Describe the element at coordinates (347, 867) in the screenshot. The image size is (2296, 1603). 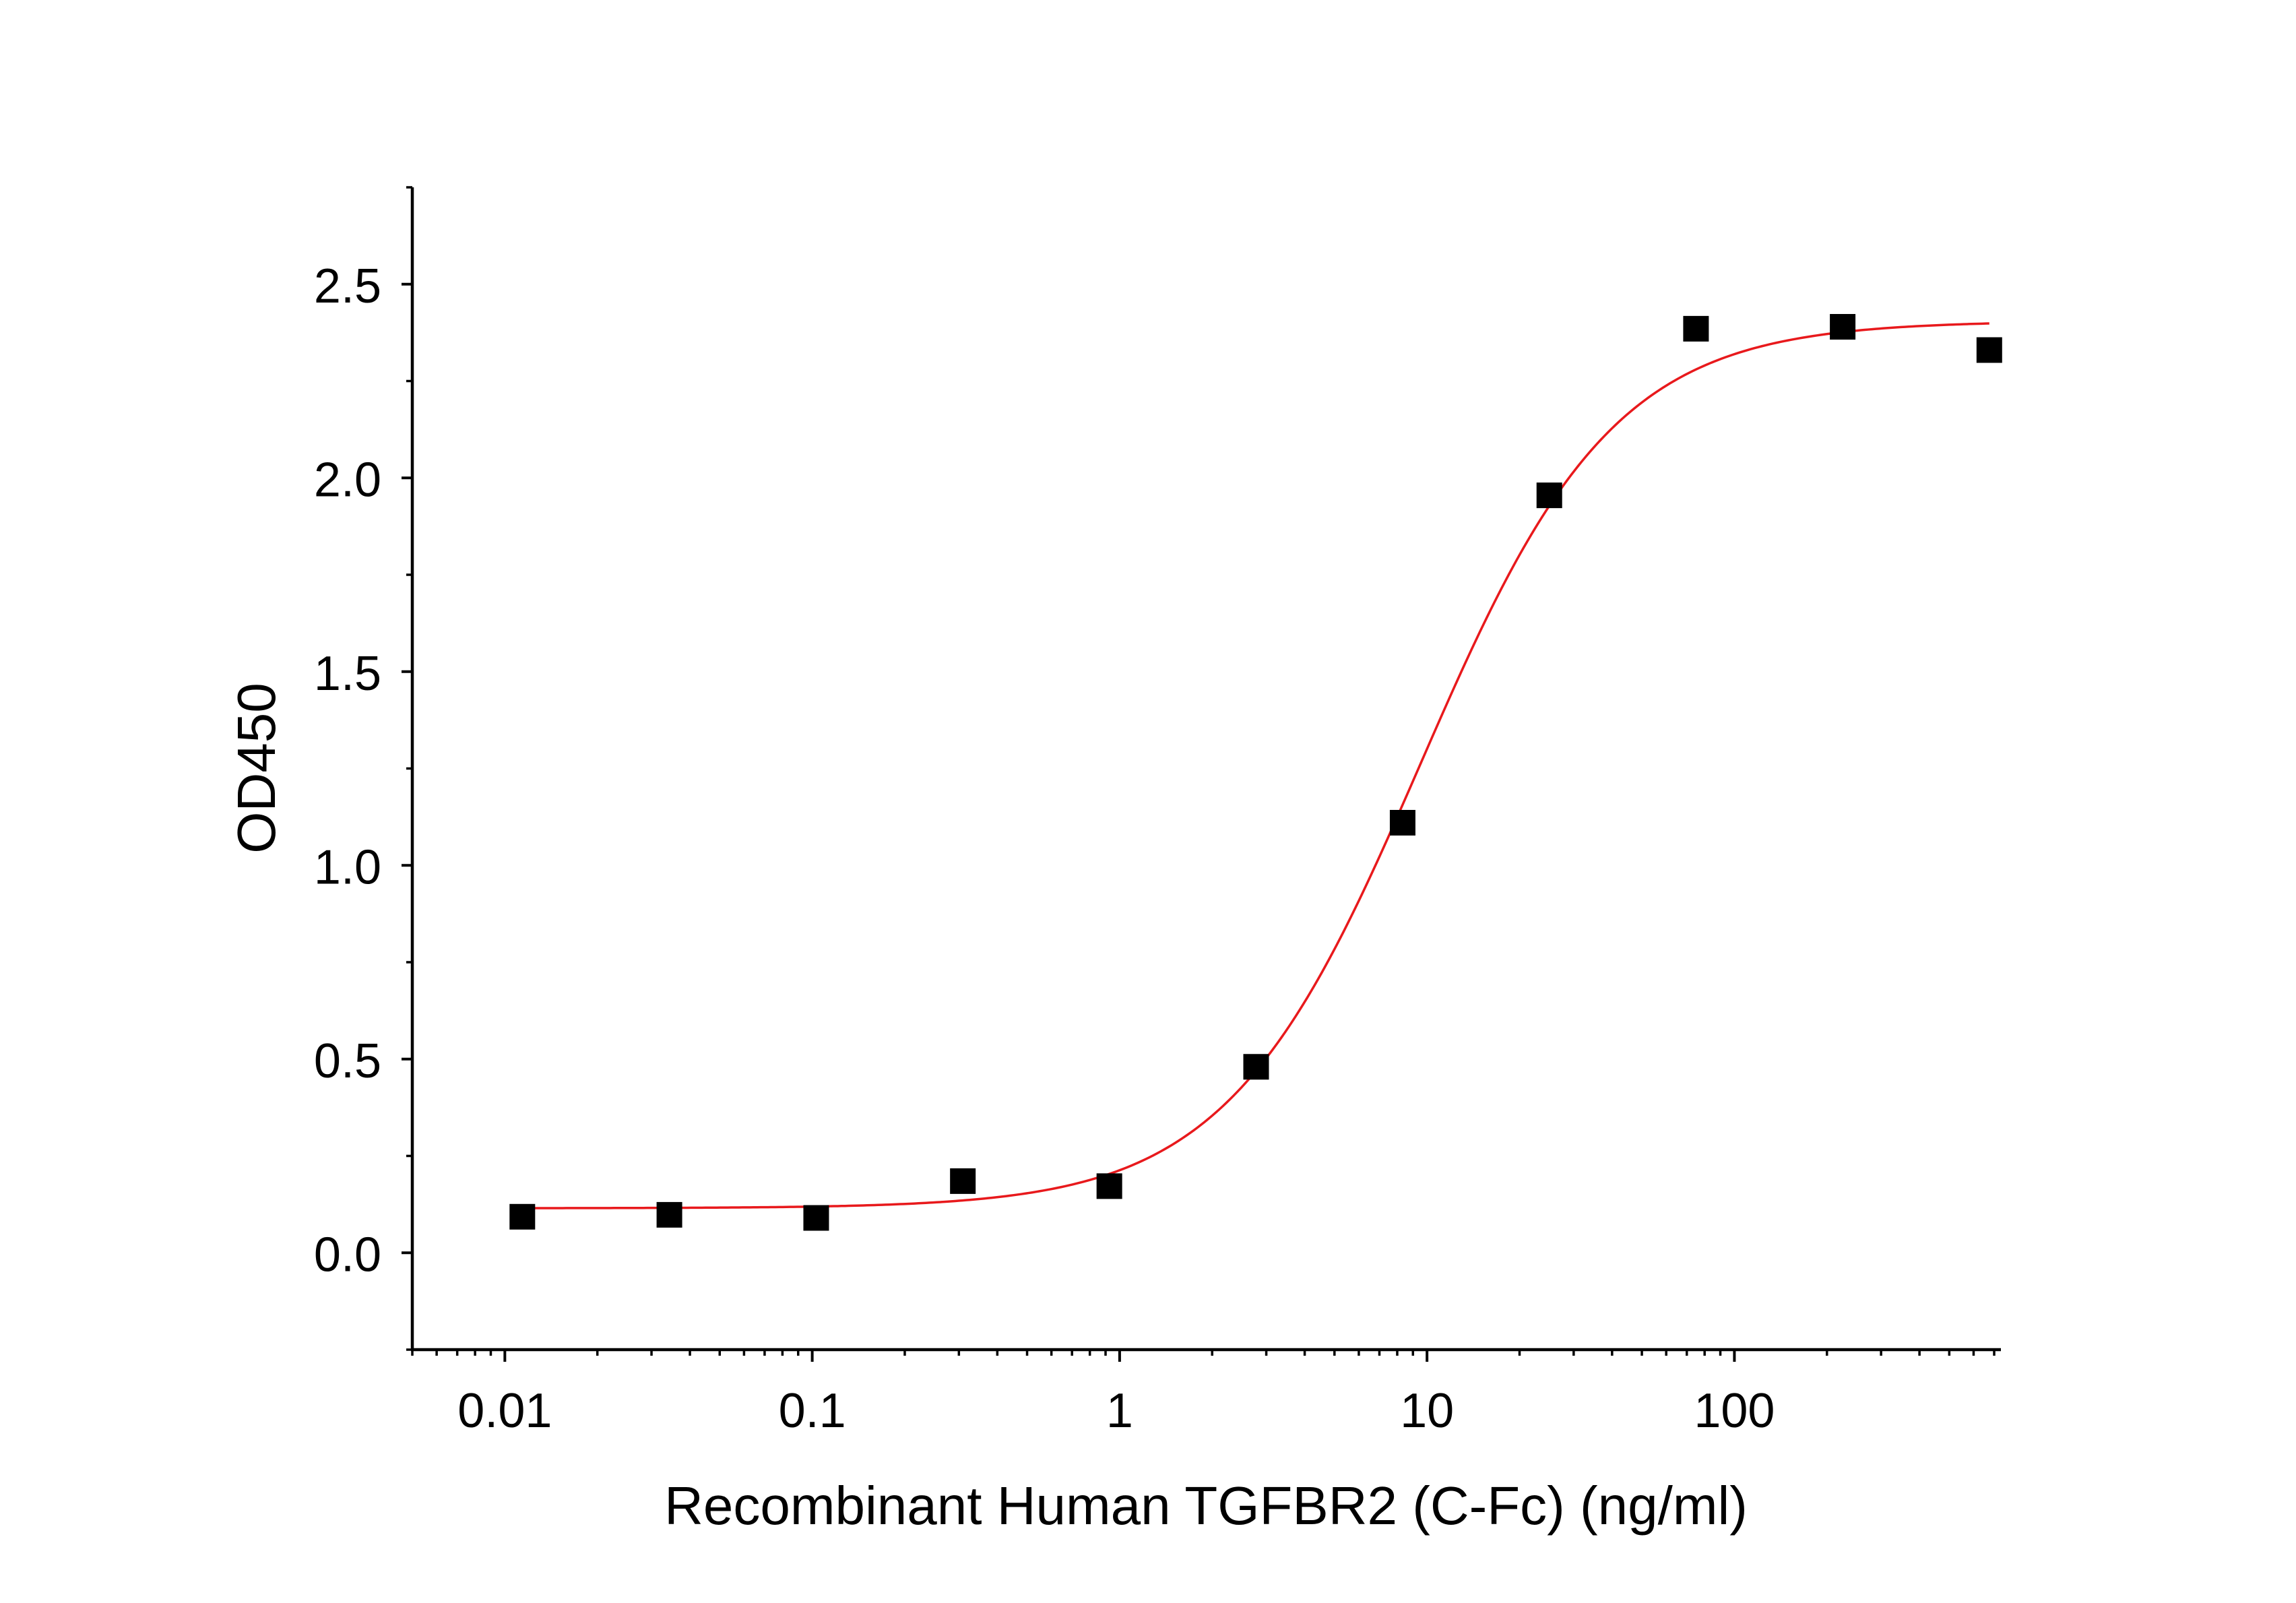
I see `y-tick-label: 1.0` at that location.